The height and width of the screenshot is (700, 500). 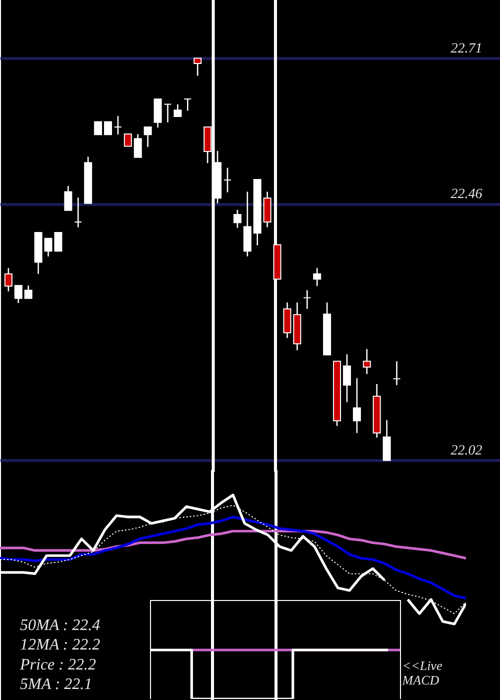 What do you see at coordinates (466, 194) in the screenshot?
I see `y-tick-label: 22.46` at bounding box center [466, 194].